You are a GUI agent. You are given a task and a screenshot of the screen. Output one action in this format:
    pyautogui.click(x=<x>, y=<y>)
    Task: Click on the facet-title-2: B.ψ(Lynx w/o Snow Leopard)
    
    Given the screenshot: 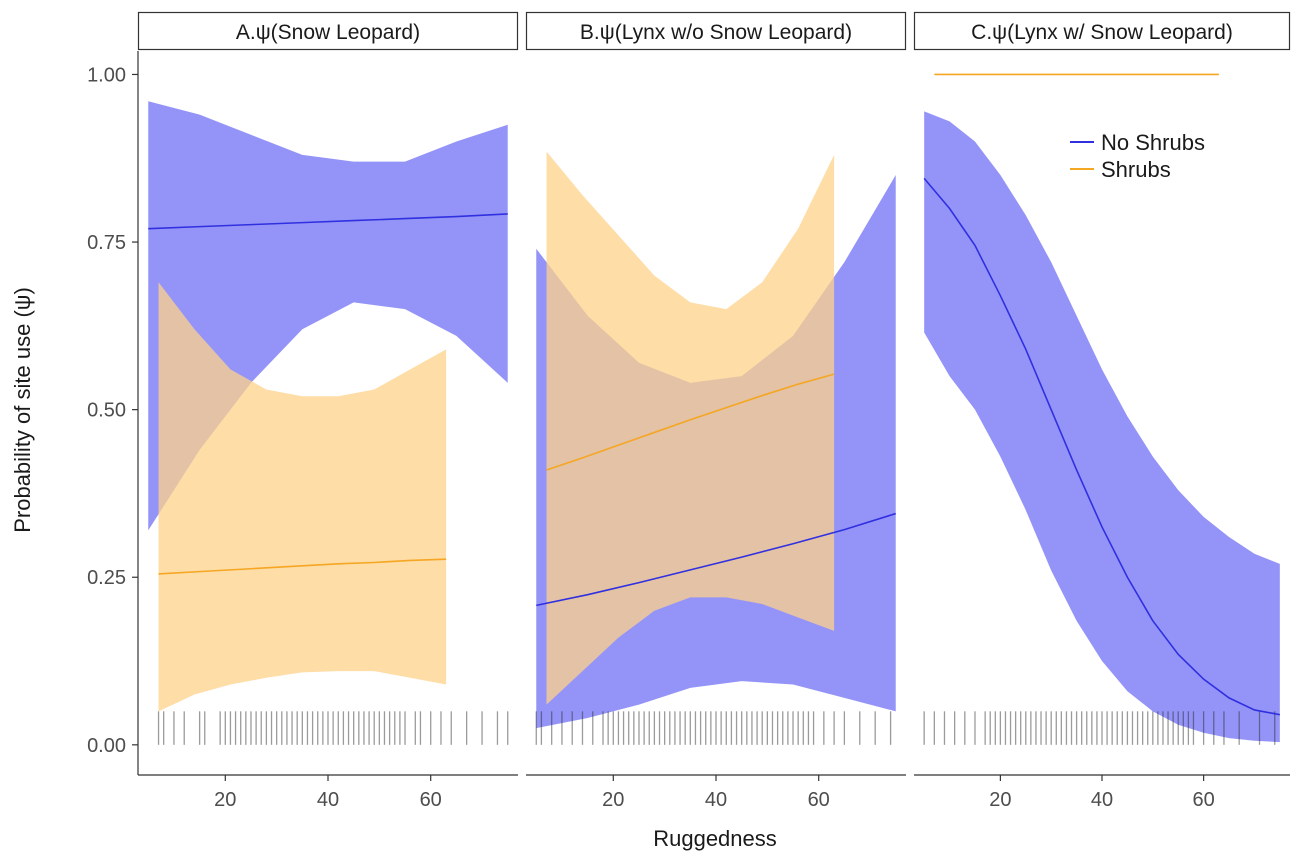 What is the action you would take?
    pyautogui.click(x=716, y=32)
    